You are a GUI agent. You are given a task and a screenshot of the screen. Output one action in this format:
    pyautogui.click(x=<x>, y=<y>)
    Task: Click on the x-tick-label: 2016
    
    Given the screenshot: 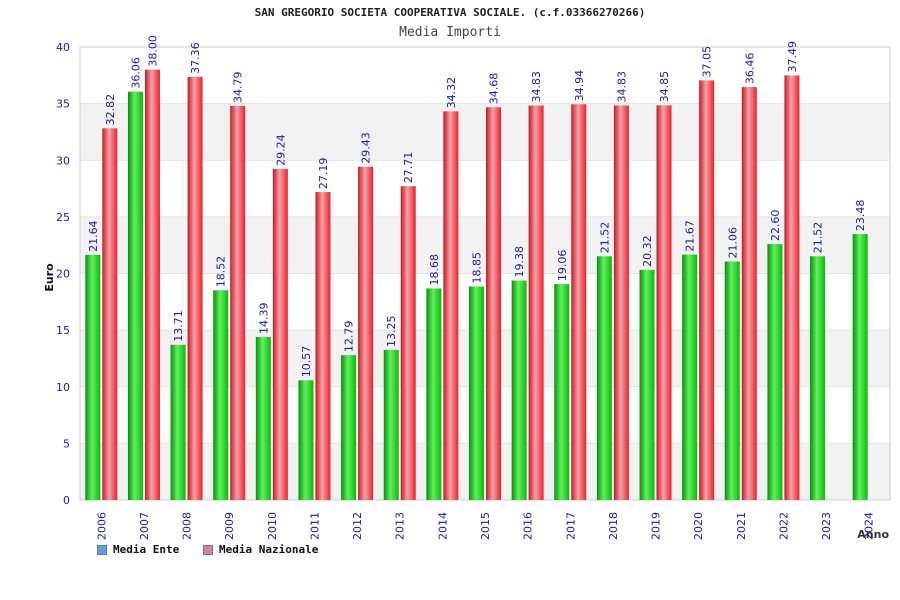 What is the action you would take?
    pyautogui.click(x=528, y=526)
    